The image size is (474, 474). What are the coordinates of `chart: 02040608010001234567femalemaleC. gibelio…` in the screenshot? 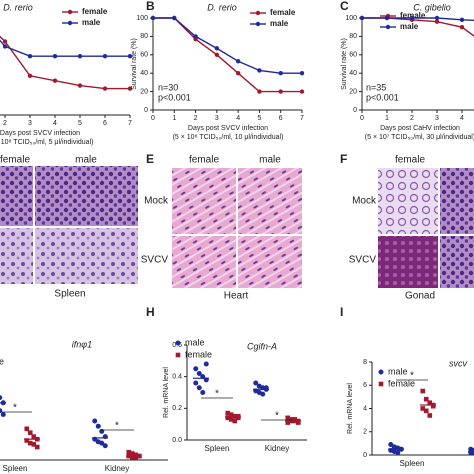 It's located at (407, 71).